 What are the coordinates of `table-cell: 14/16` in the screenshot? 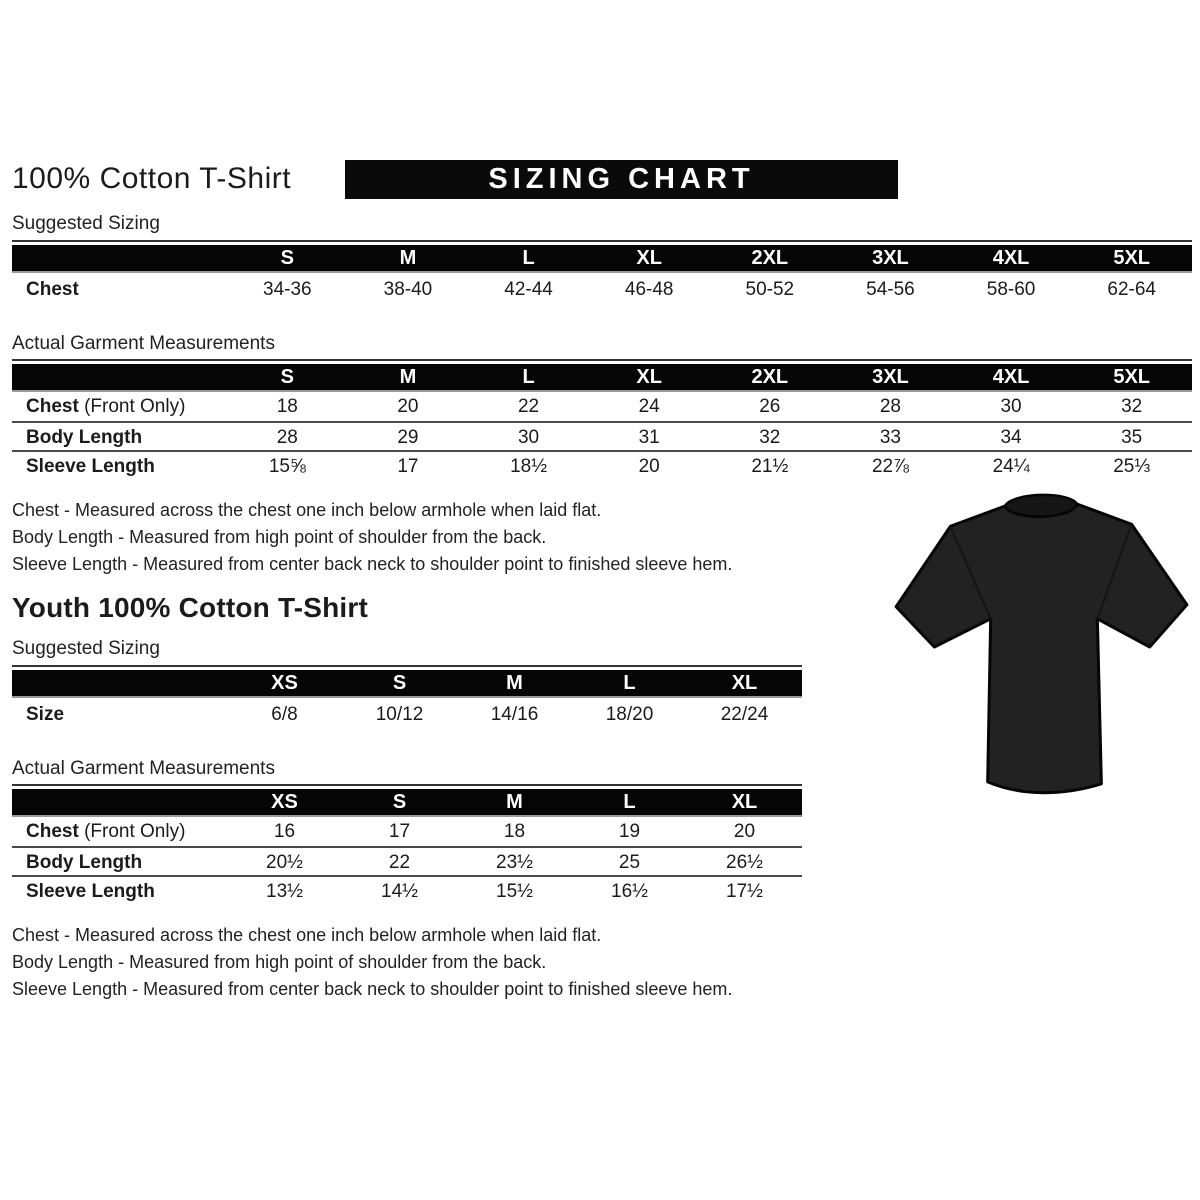 It's located at (514, 714).